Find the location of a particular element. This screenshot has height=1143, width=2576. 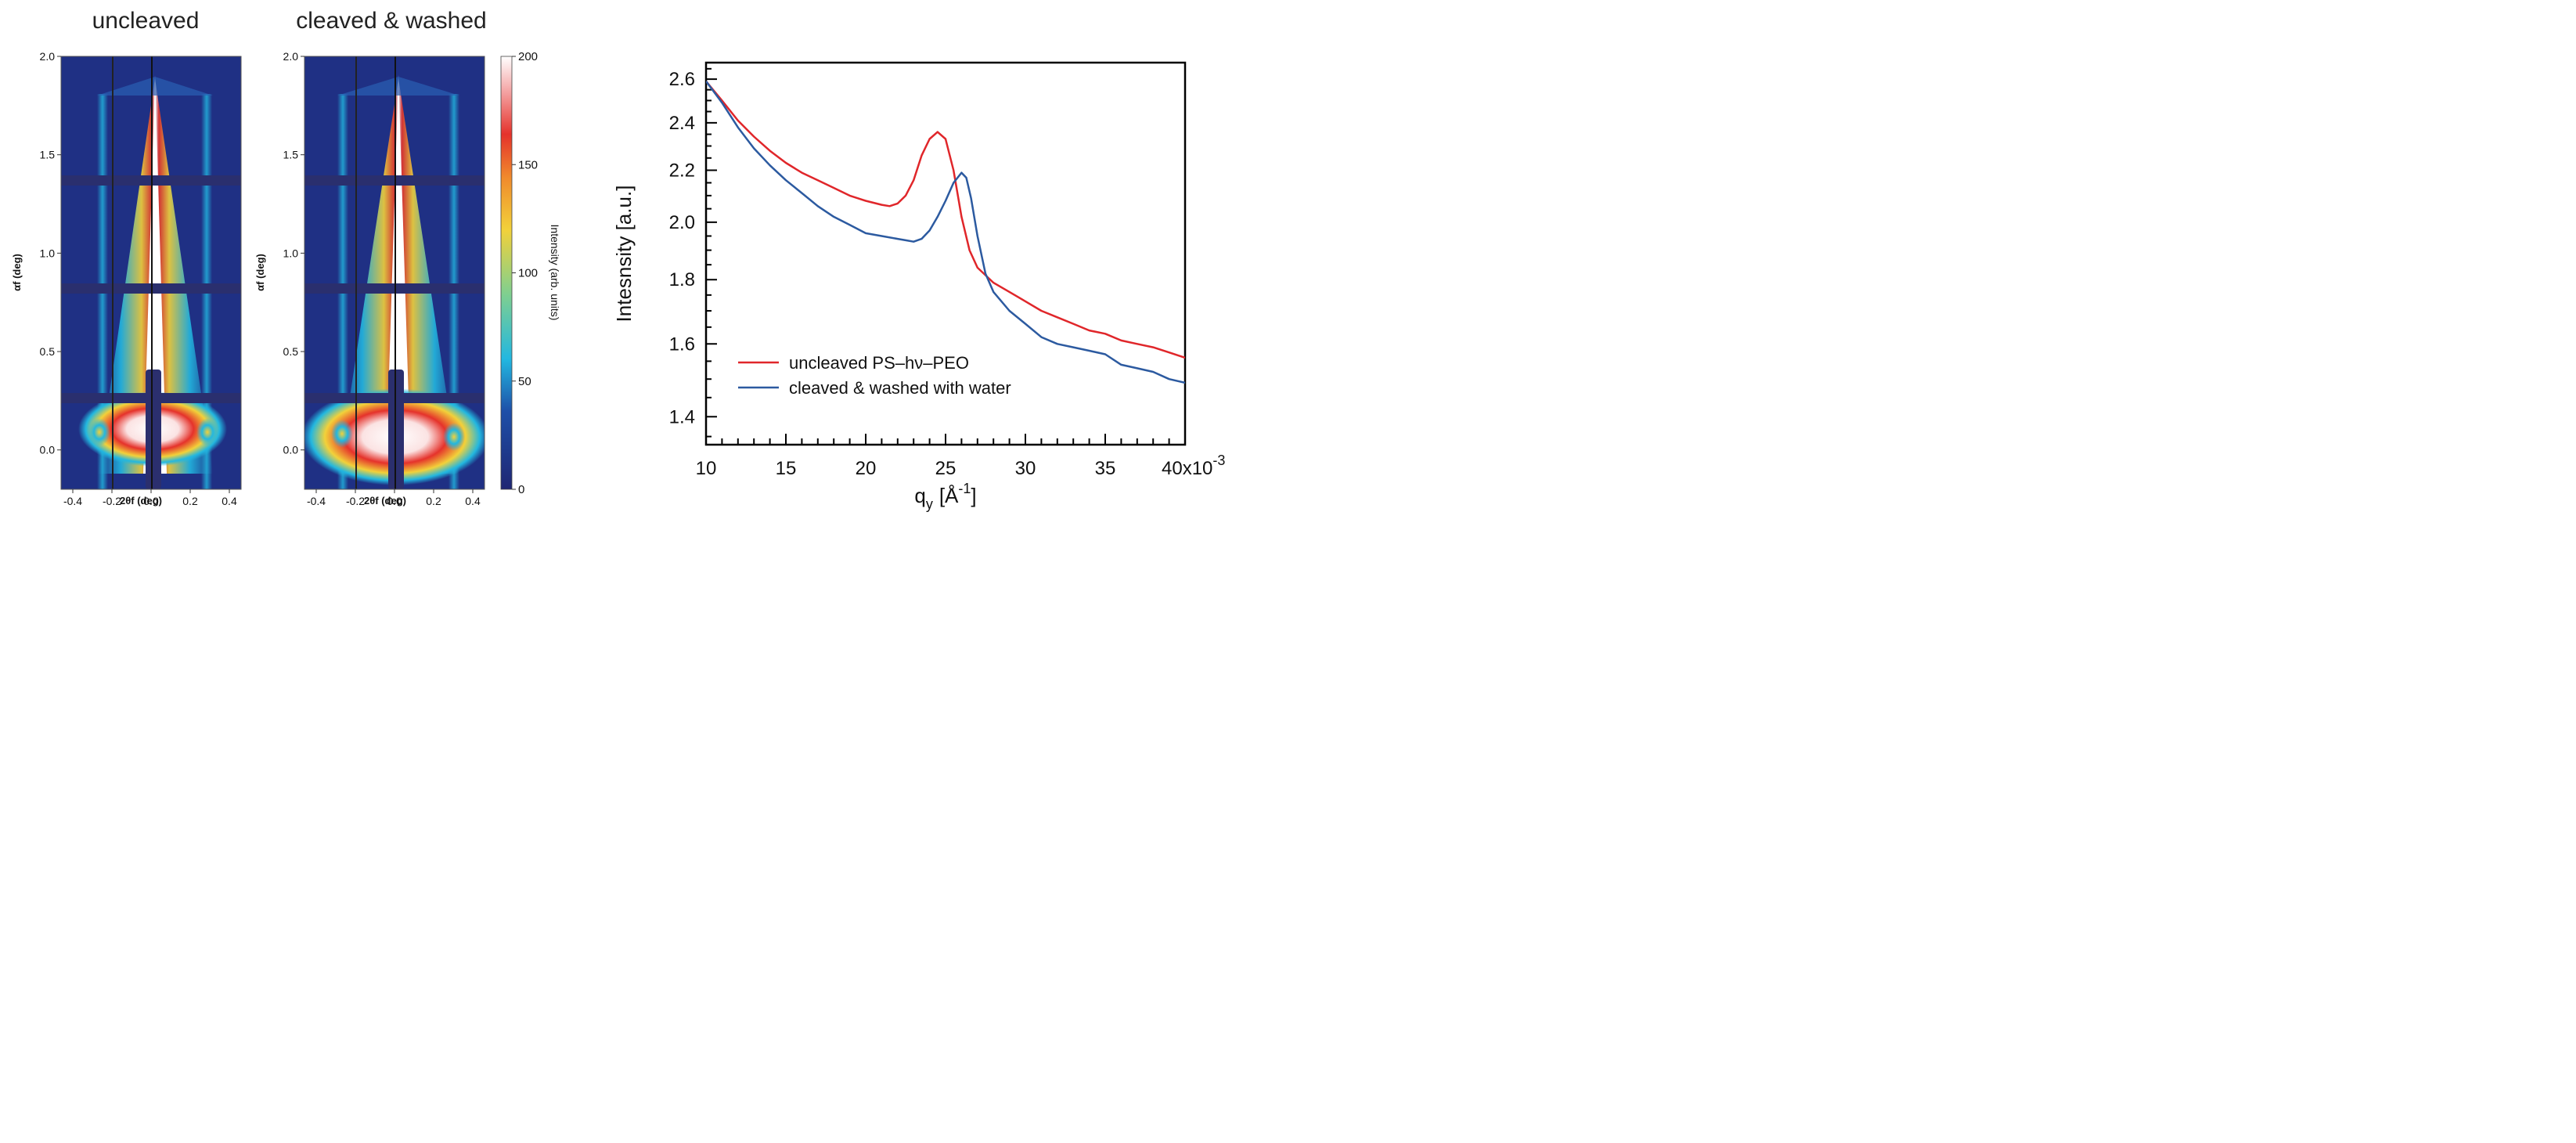

x-tick-label: 25 is located at coordinates (946, 468).